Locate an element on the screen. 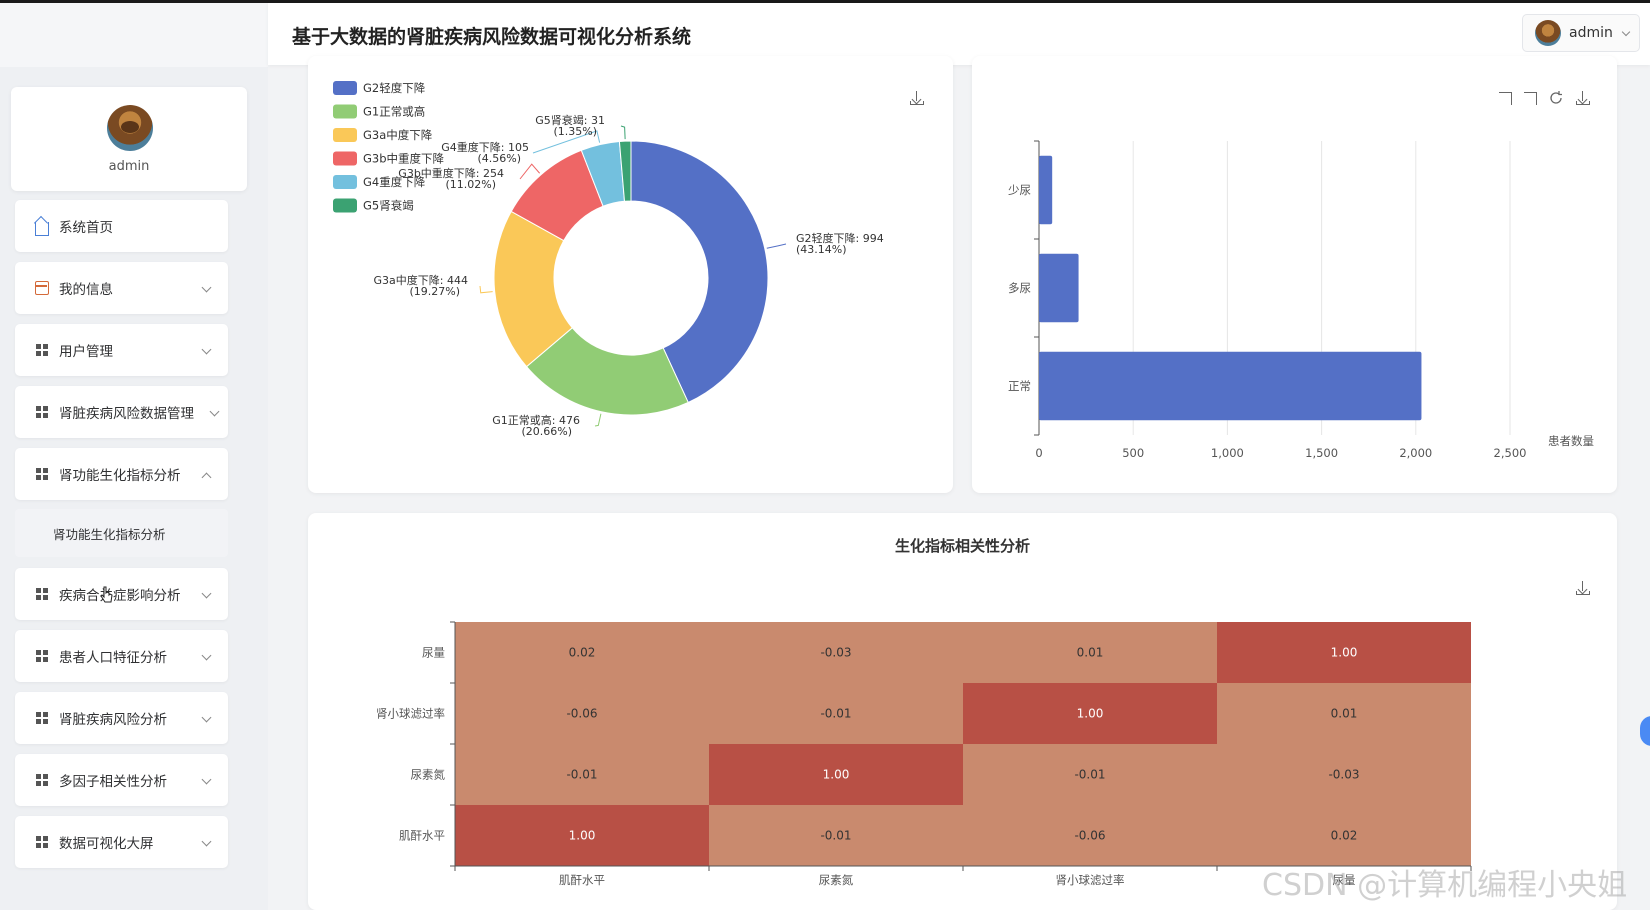 This screenshot has width=1650, height=910. sidebar-item-label: 多因子相关性分析 is located at coordinates (113, 782).